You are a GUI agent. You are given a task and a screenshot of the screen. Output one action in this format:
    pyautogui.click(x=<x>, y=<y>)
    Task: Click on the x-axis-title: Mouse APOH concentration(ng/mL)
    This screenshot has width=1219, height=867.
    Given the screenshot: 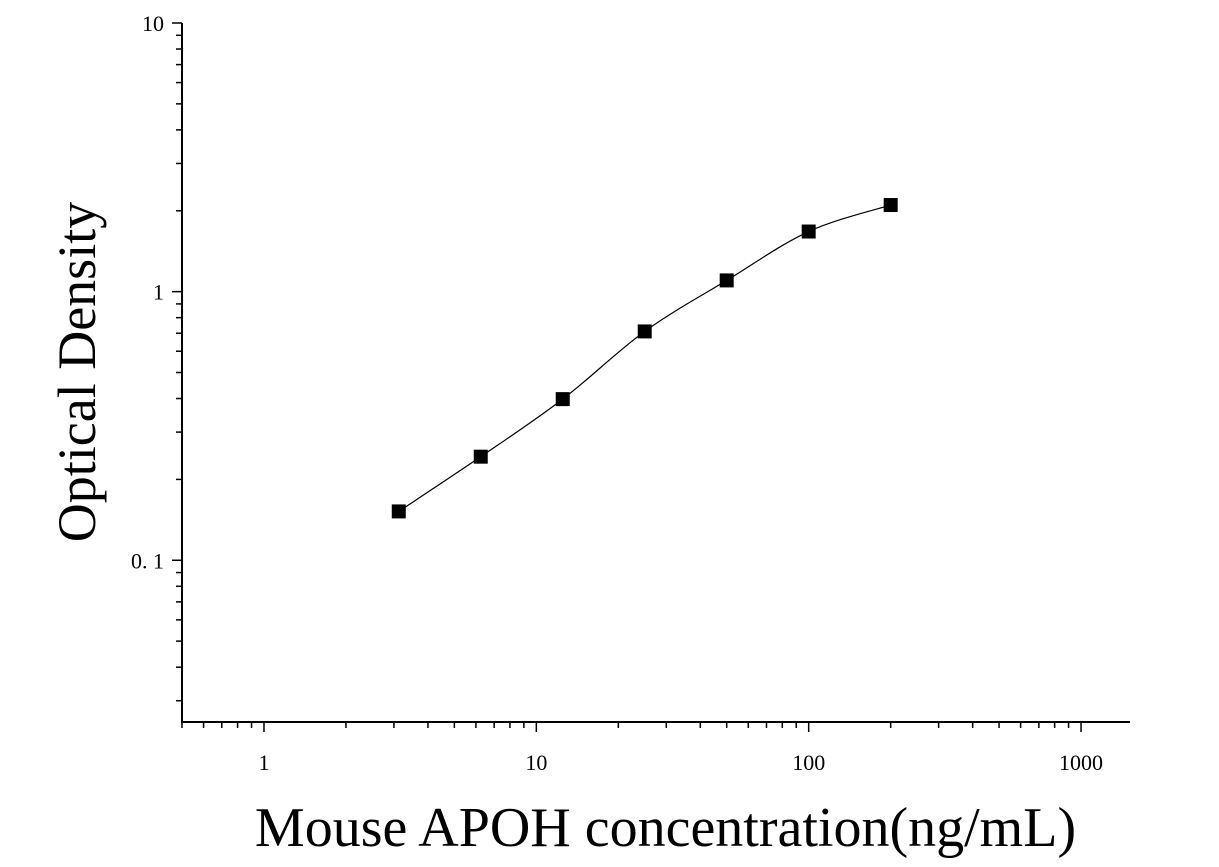 What is the action you would take?
    pyautogui.click(x=665, y=828)
    